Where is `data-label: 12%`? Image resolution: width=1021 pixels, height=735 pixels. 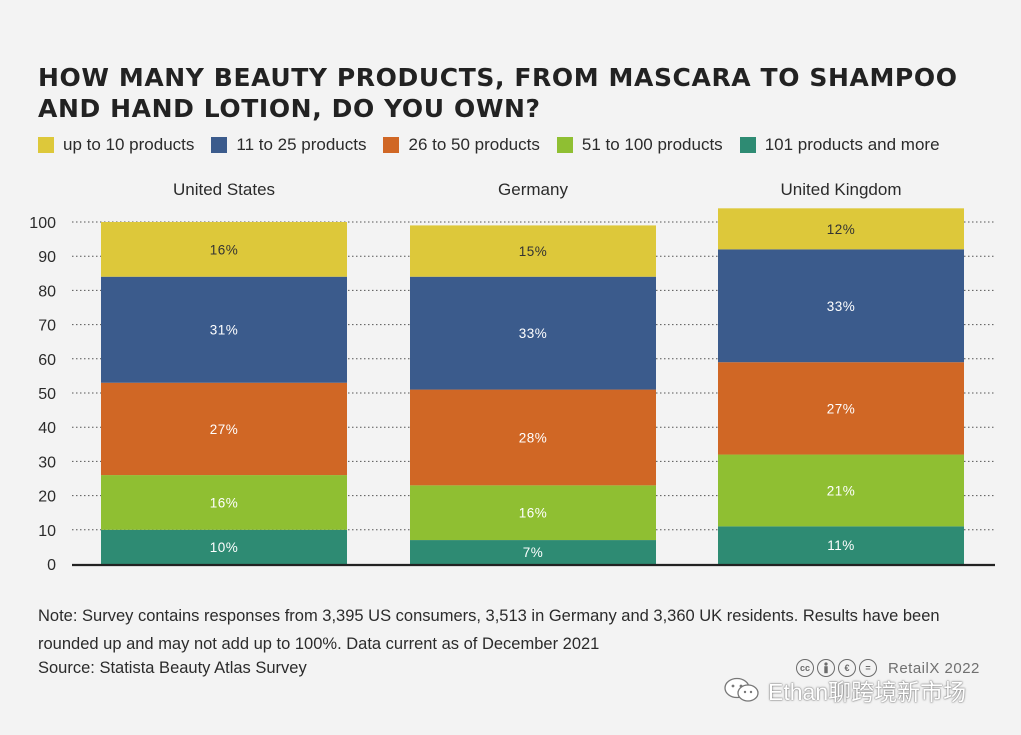
data-label: 12% is located at coordinates (841, 229).